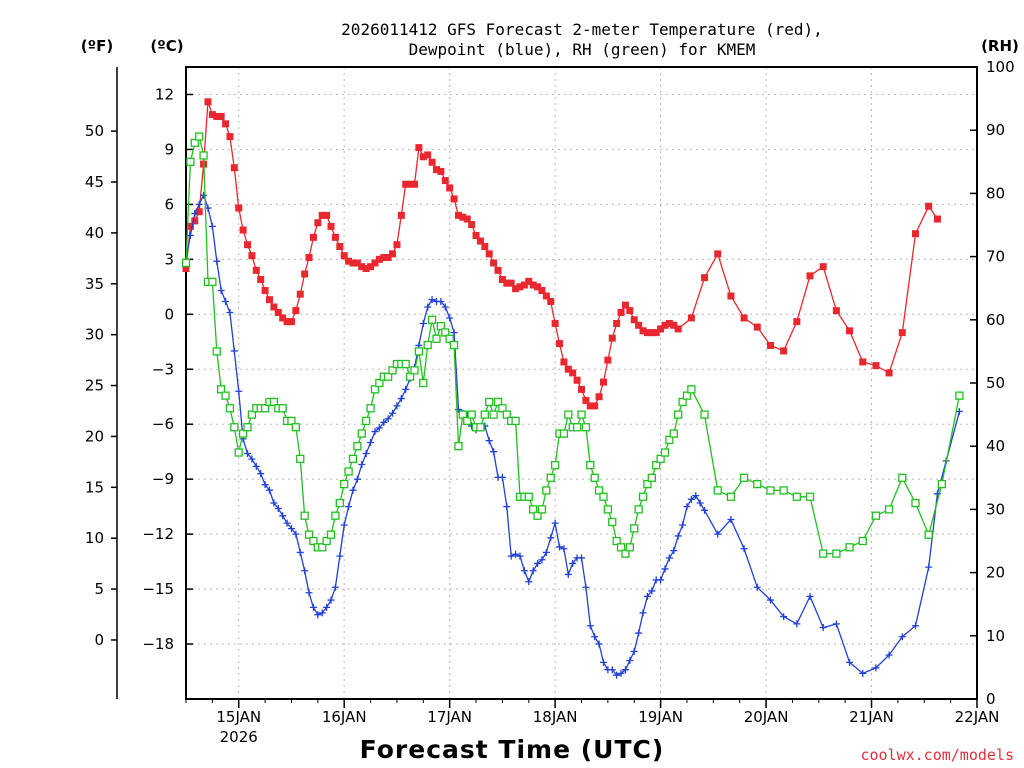 The height and width of the screenshot is (768, 1024). What do you see at coordinates (94, 233) in the screenshot?
I see `fahrenheit-tick-label: 40` at bounding box center [94, 233].